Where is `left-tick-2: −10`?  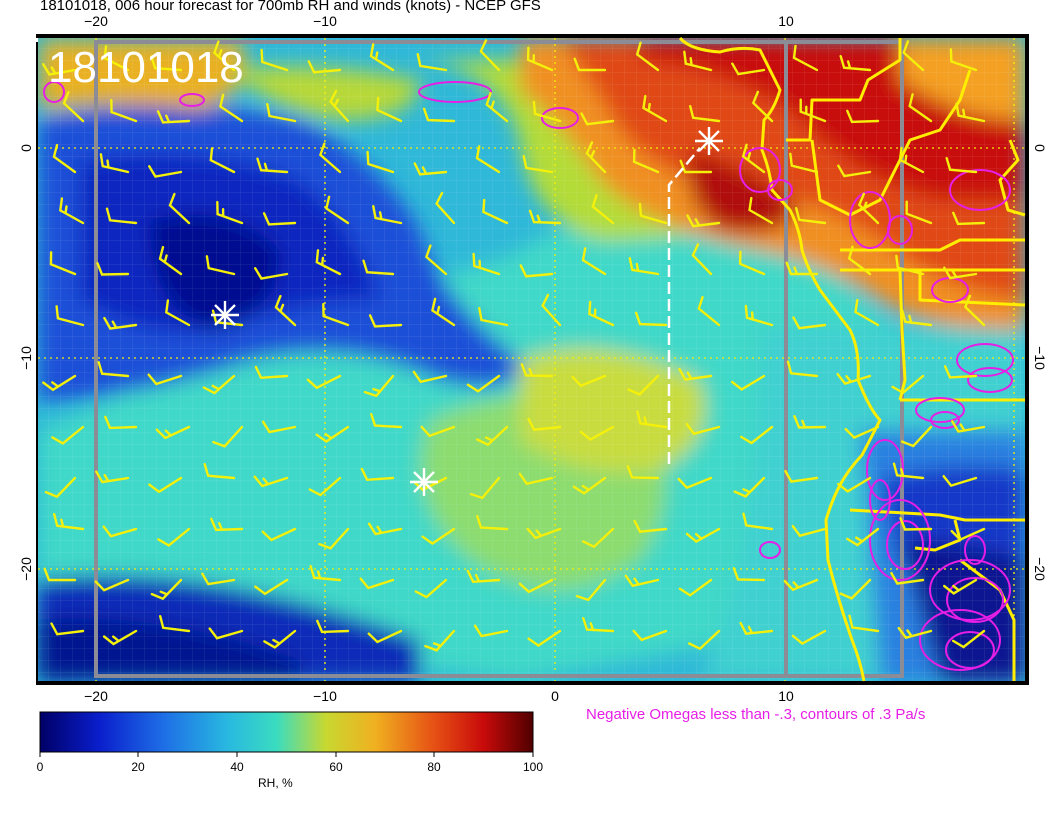 left-tick-2: −10 is located at coordinates (26, 358).